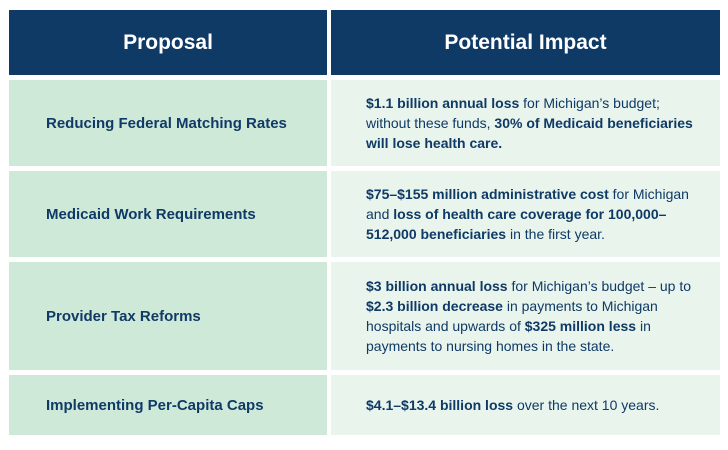  What do you see at coordinates (555, 234) in the screenshot?
I see `impact-segment: in the first year.` at bounding box center [555, 234].